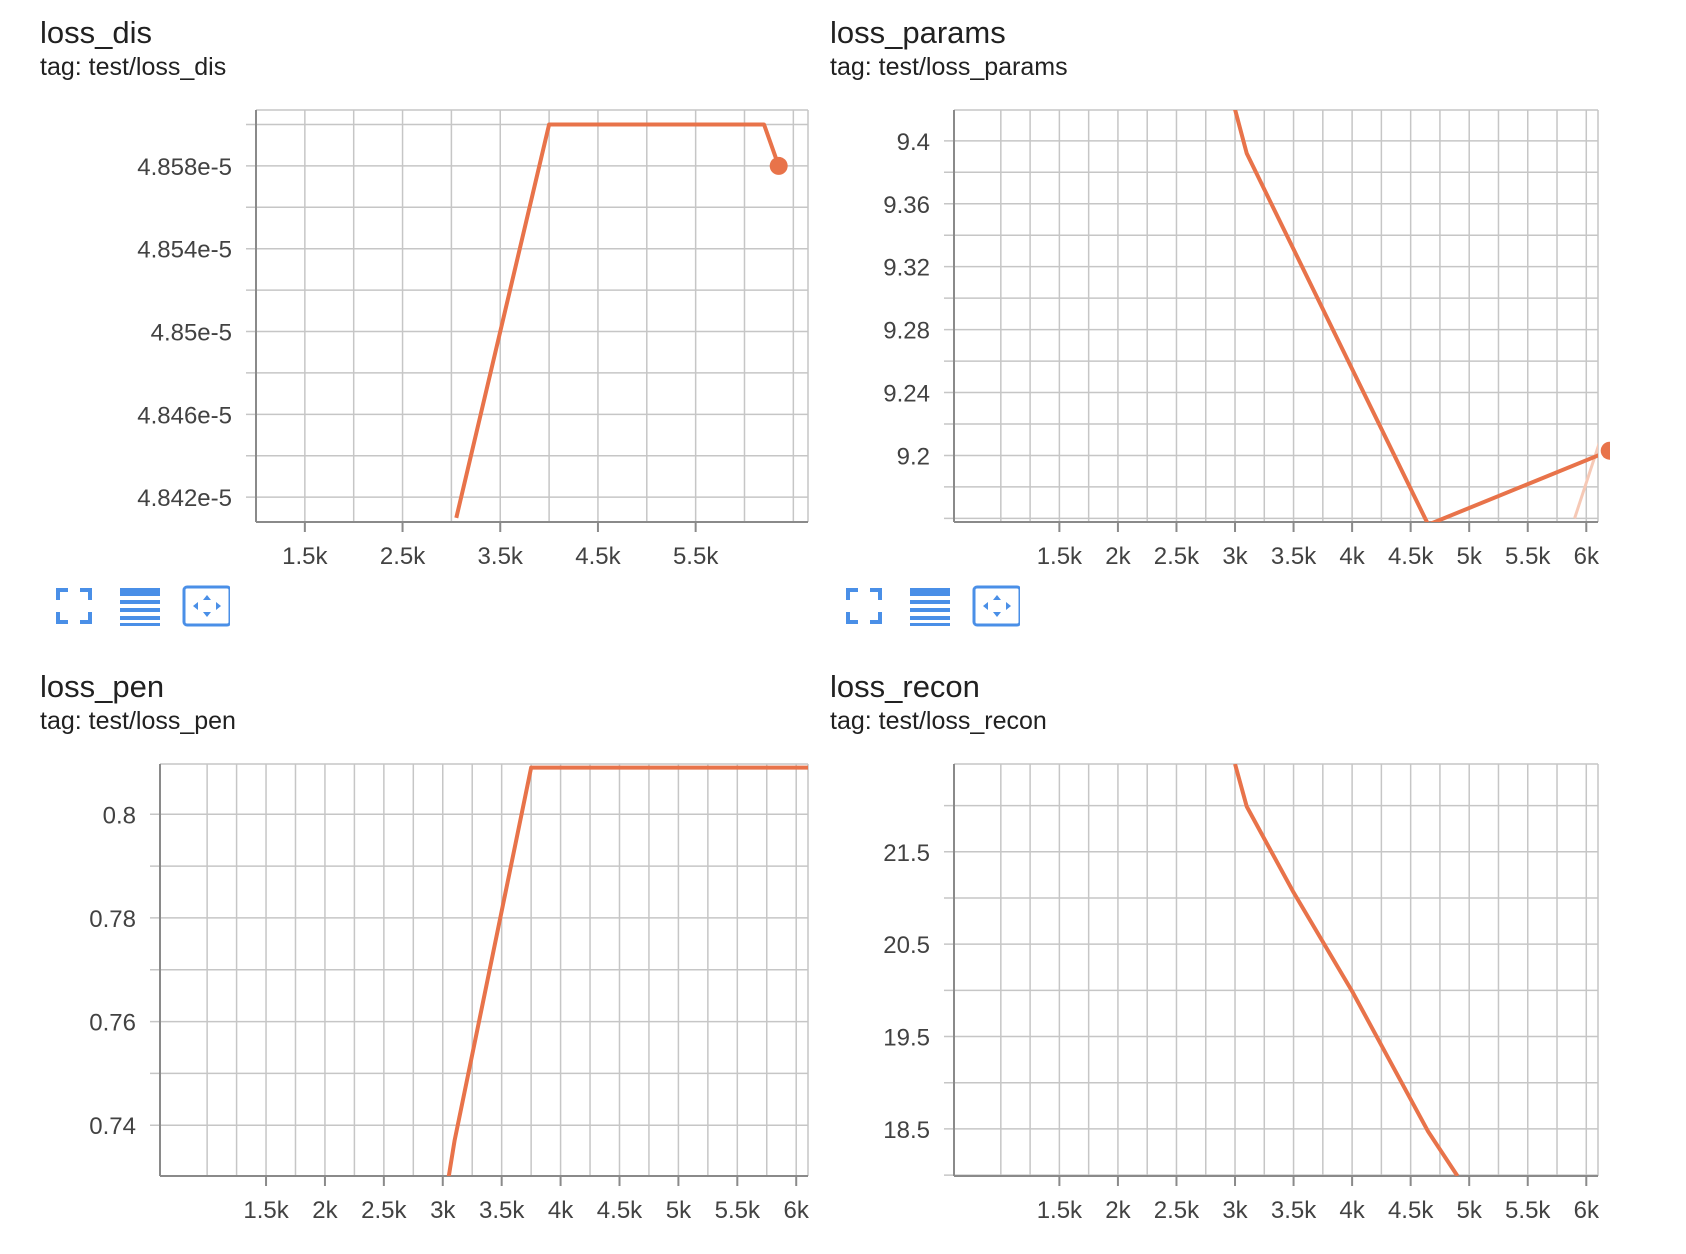  What do you see at coordinates (119, 815) in the screenshot?
I see `y-tick-label: 0.8` at bounding box center [119, 815].